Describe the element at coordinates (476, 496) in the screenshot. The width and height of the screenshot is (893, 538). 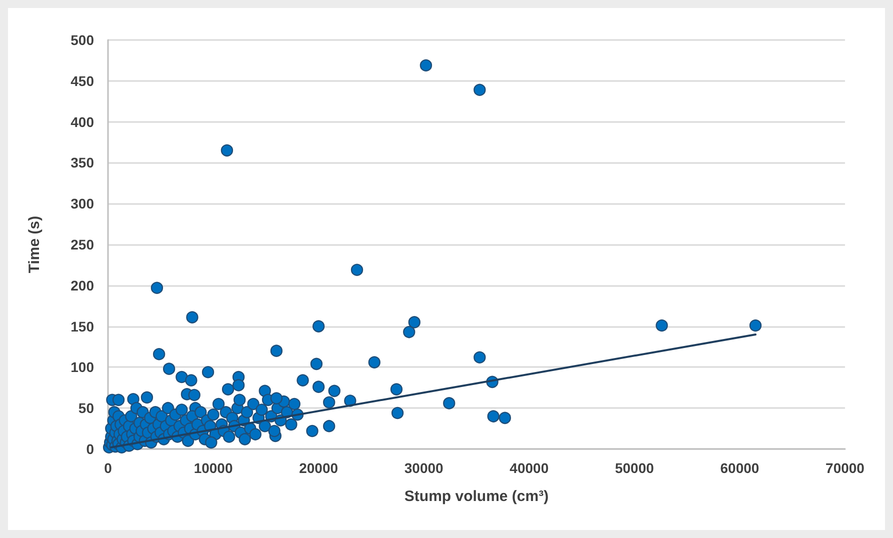
I see `x-axis-title: Stump volume (cm³)` at that location.